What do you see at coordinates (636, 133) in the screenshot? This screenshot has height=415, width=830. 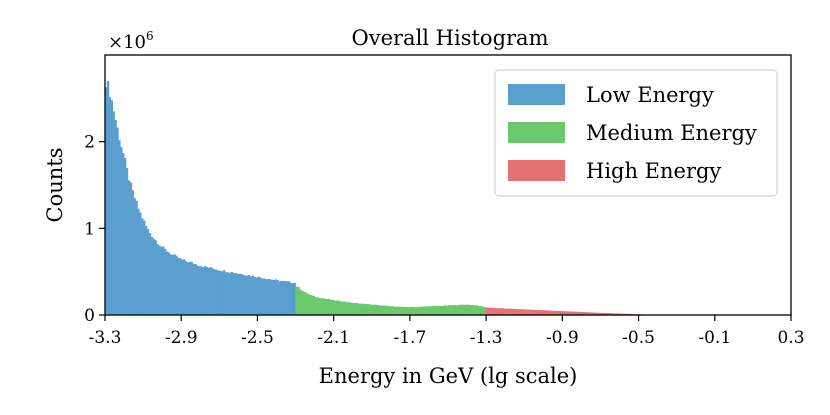 I see `legend: Low Energy Medium Energy High Energy` at bounding box center [636, 133].